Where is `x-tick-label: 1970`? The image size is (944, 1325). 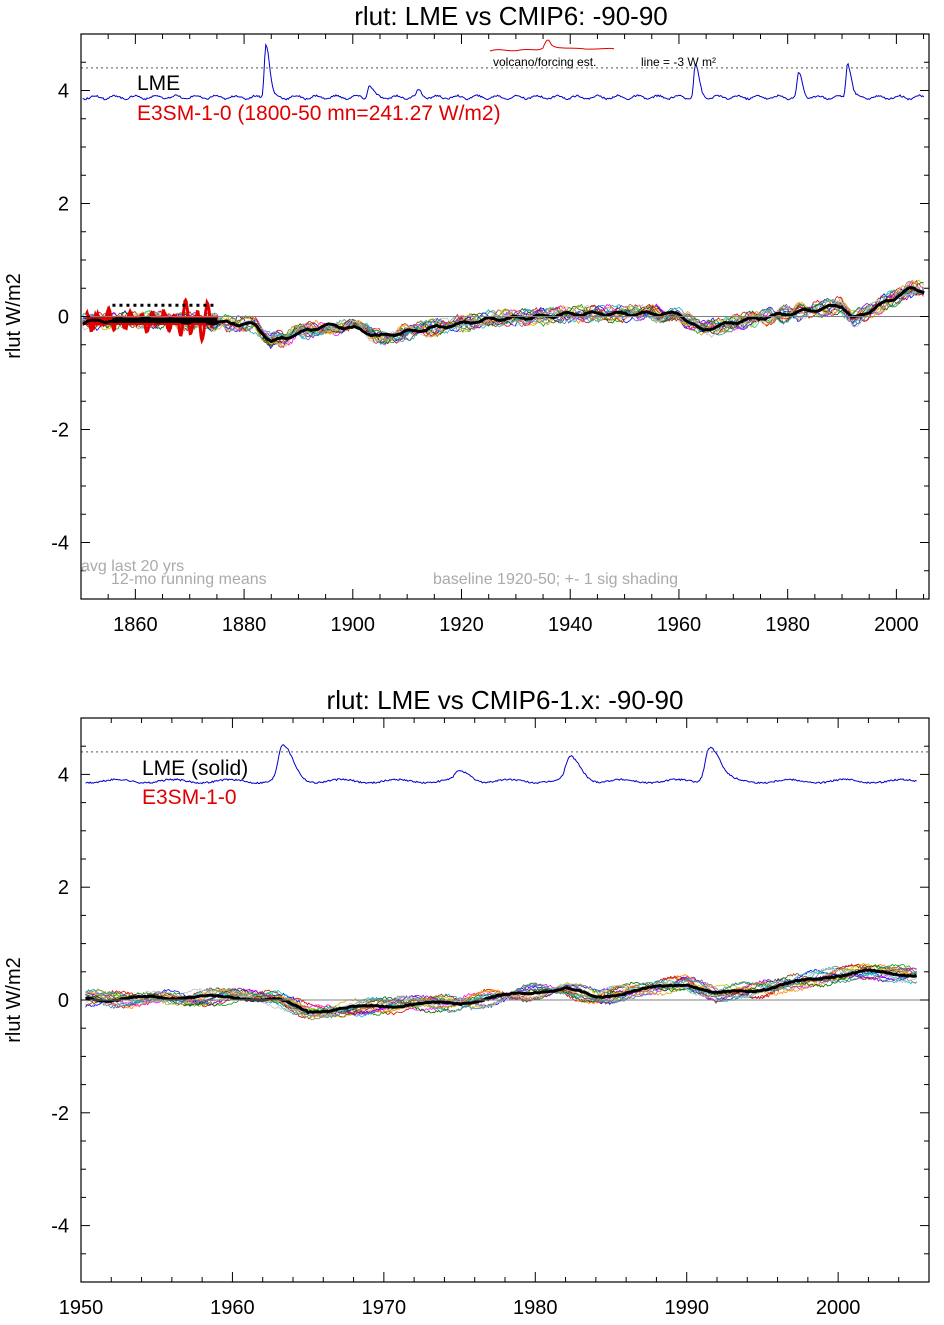 x-tick-label: 1970 is located at coordinates (384, 1308).